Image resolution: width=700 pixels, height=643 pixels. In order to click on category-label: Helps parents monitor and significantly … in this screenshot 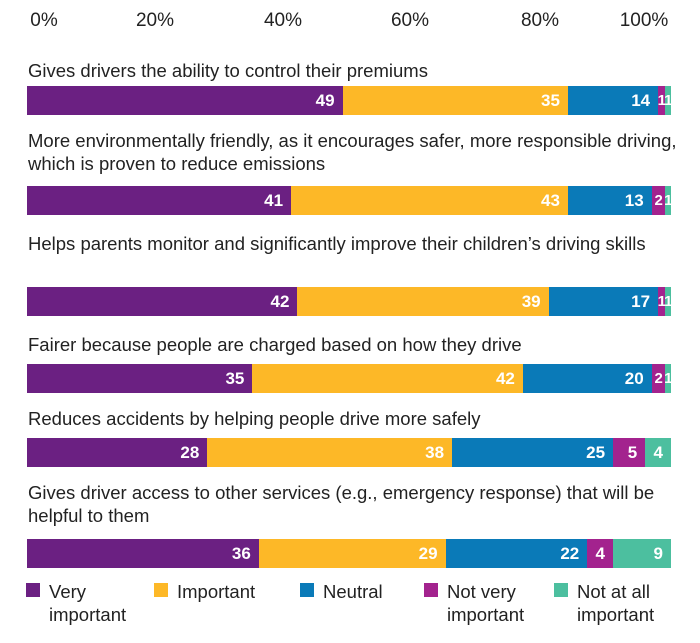, I will do `click(337, 243)`.